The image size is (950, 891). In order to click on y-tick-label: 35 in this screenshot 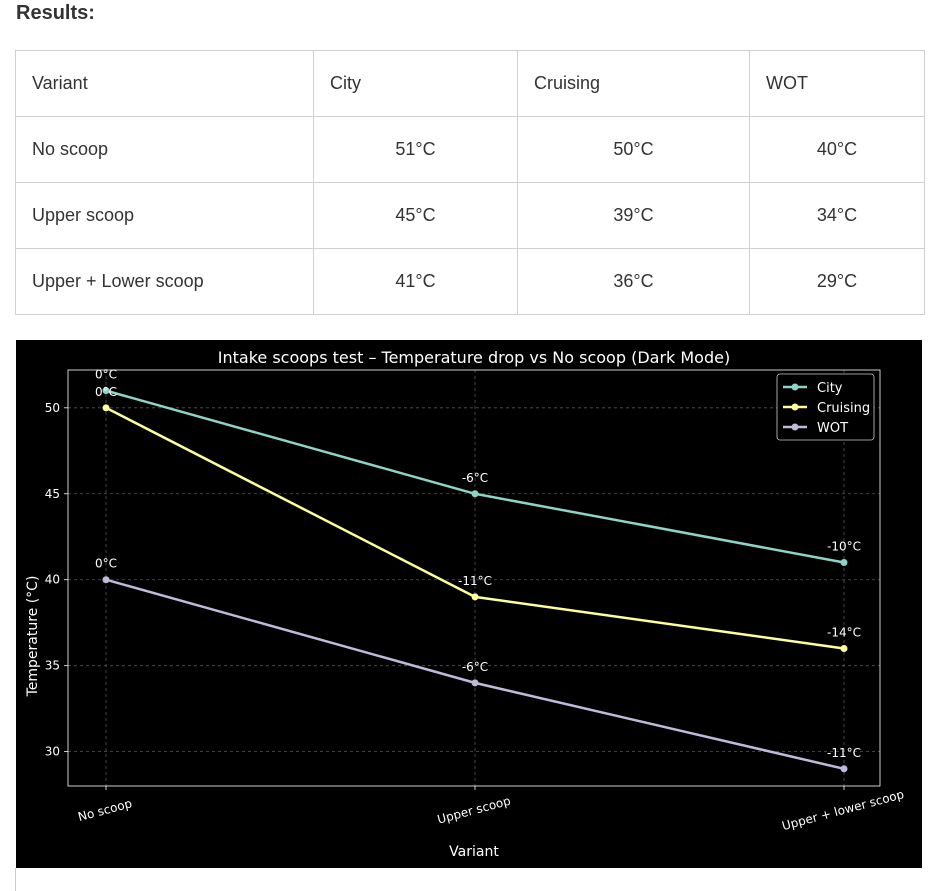, I will do `click(52, 666)`.